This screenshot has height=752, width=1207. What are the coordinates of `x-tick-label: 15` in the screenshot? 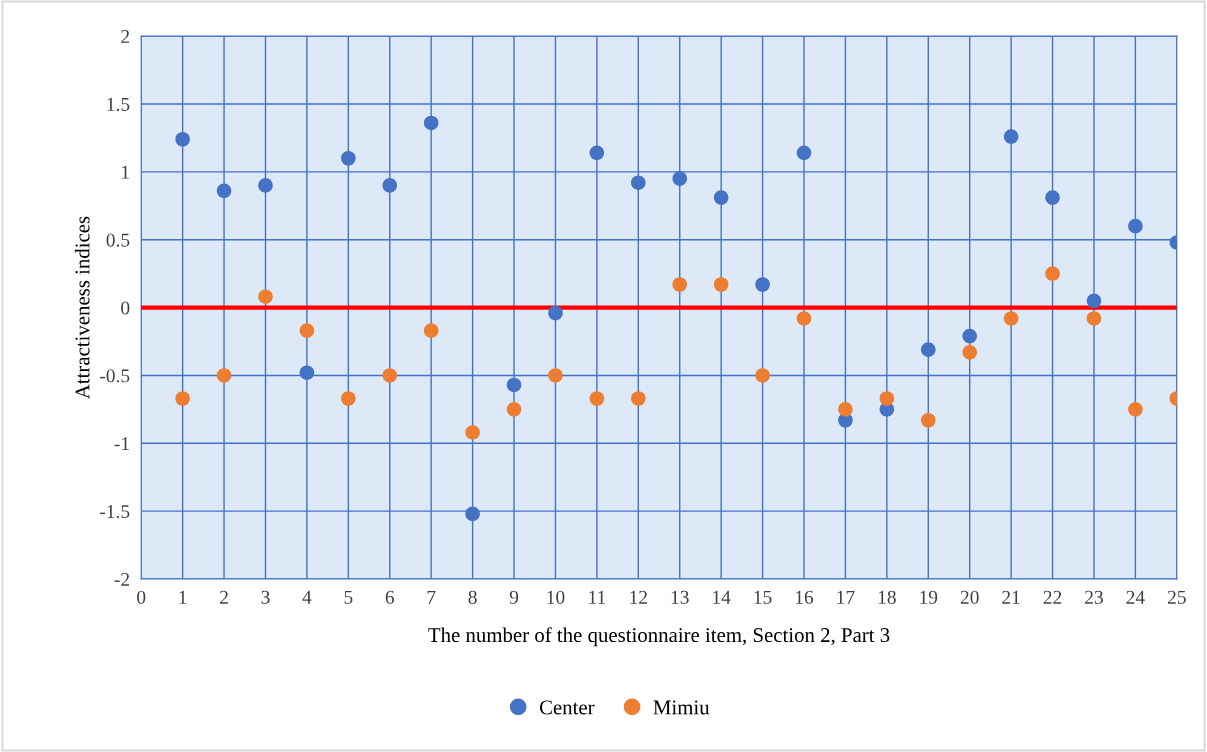 It's located at (763, 597).